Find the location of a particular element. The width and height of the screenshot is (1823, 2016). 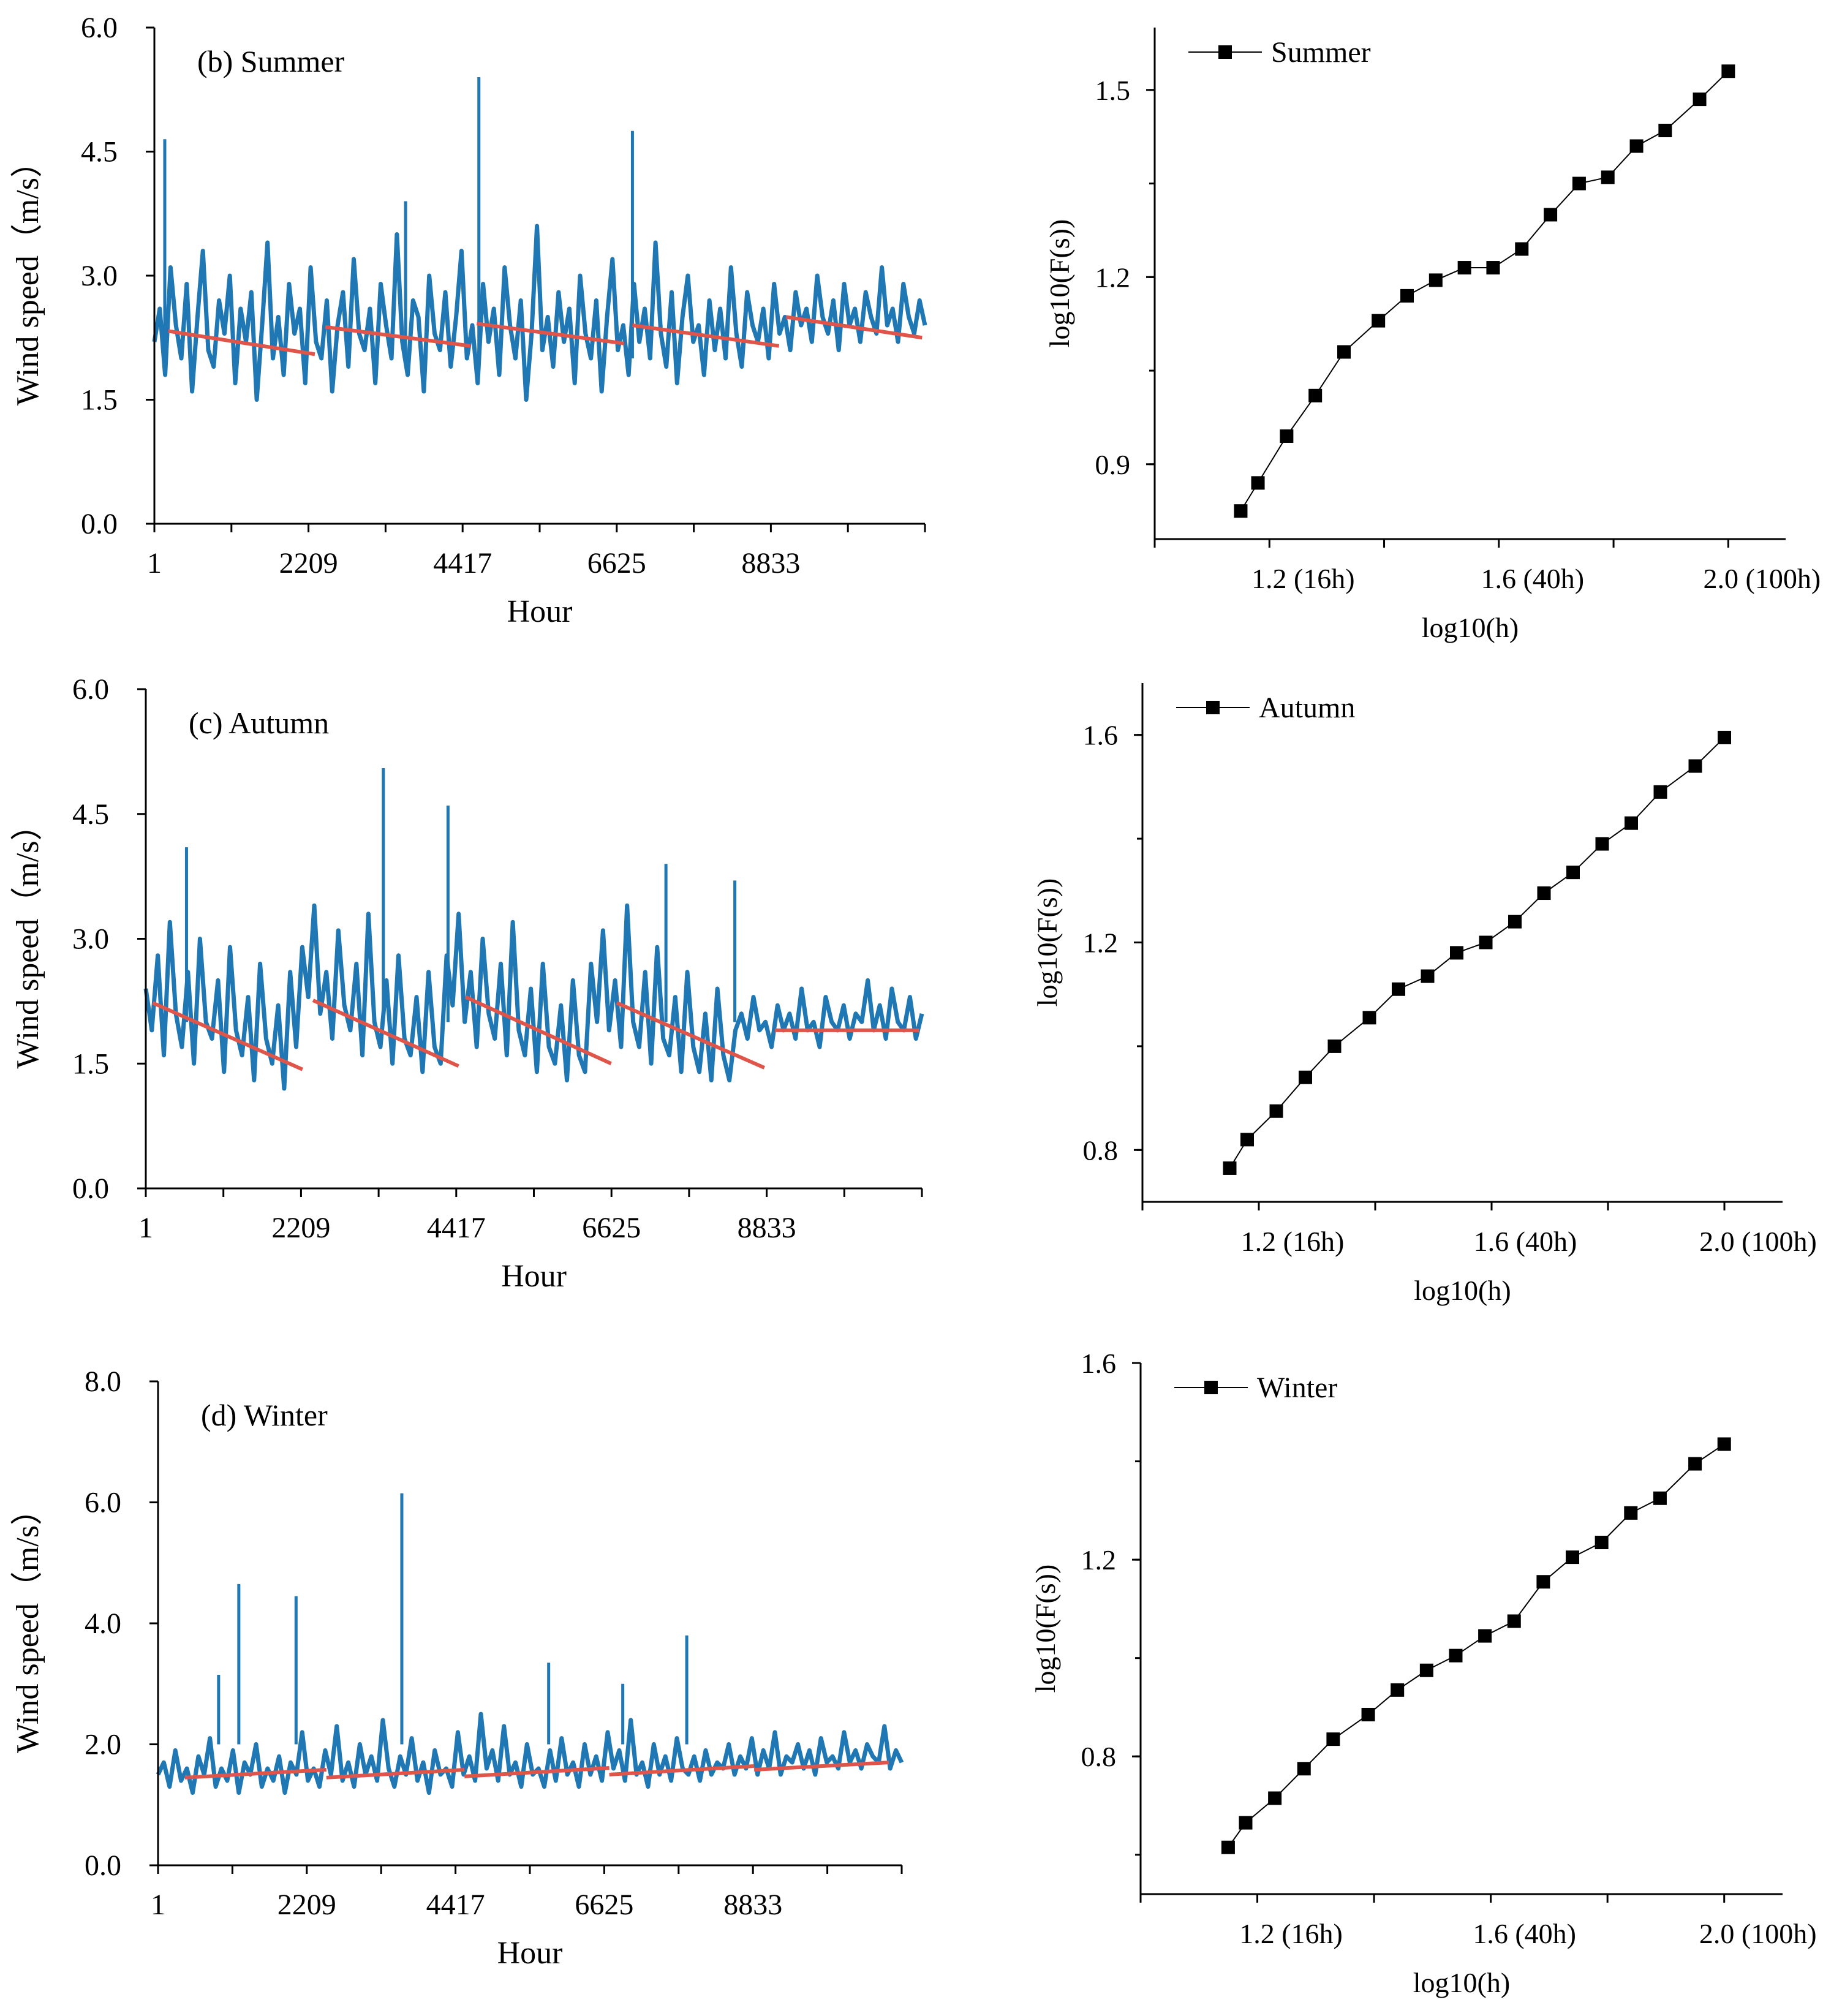

y-tick-label: 1.2 is located at coordinates (1113, 277).